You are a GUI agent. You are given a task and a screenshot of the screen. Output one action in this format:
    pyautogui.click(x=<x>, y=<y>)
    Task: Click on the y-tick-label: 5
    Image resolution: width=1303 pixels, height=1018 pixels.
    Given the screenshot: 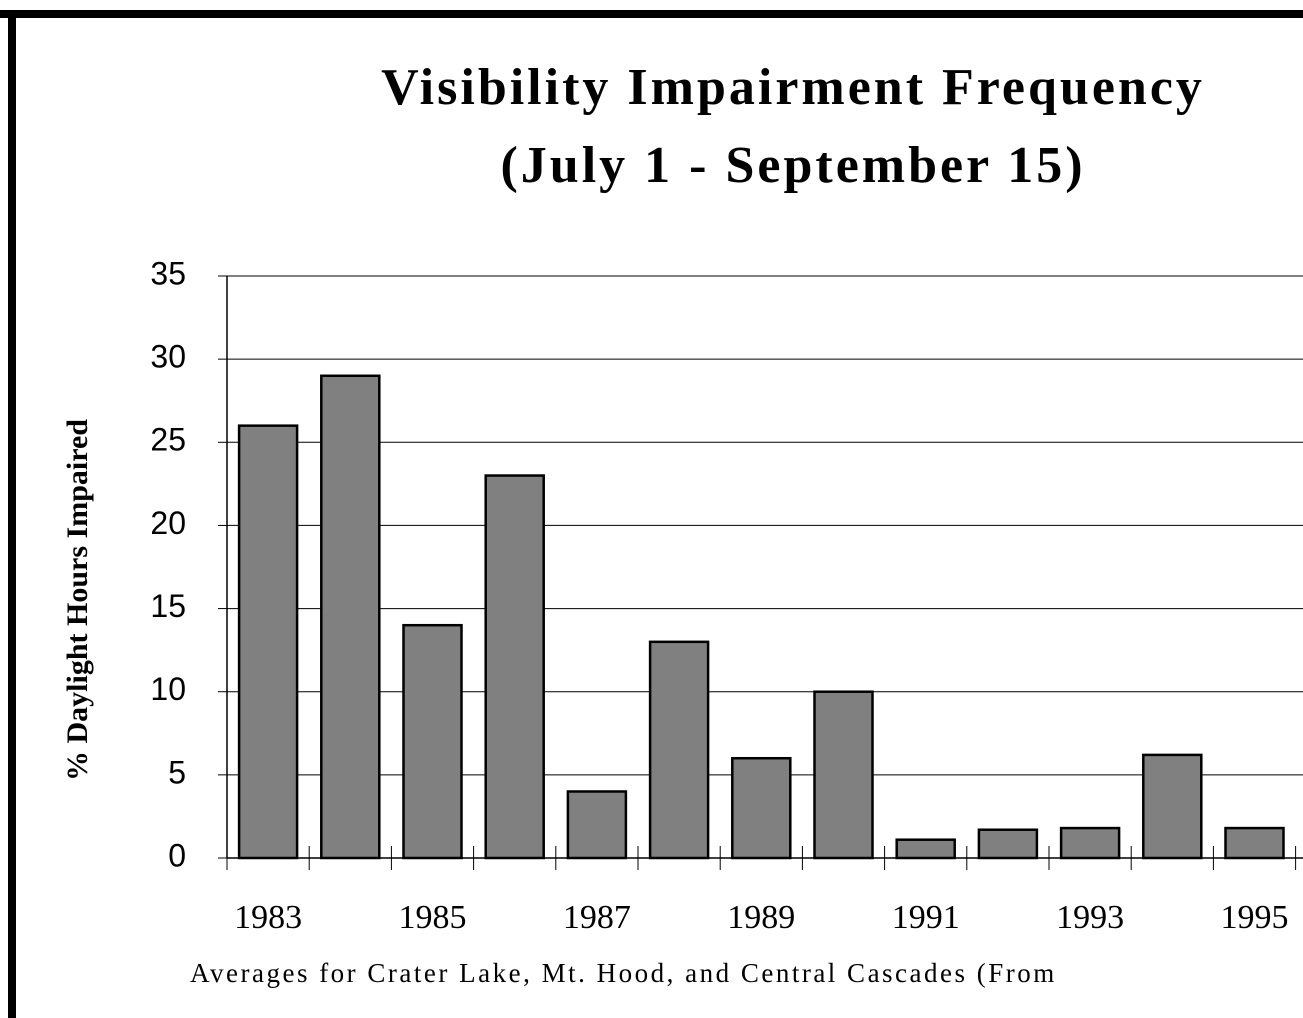 What is the action you would take?
    pyautogui.click(x=177, y=772)
    